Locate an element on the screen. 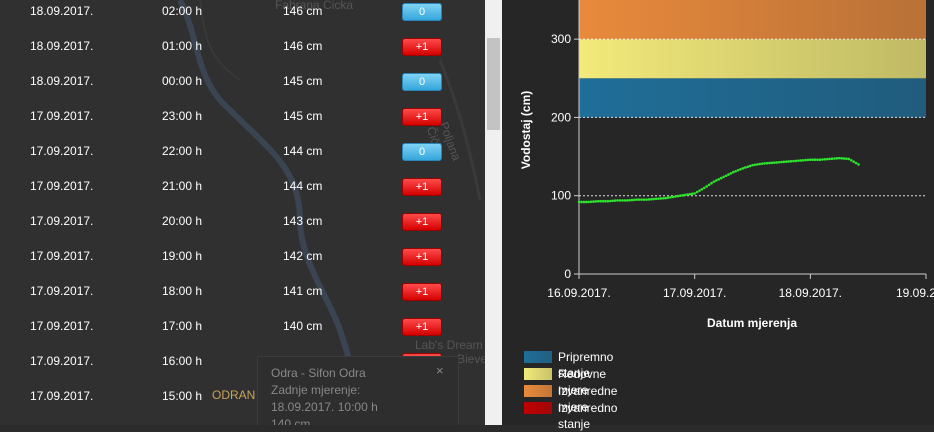  scrollbar-thumb is located at coordinates (493, 84).